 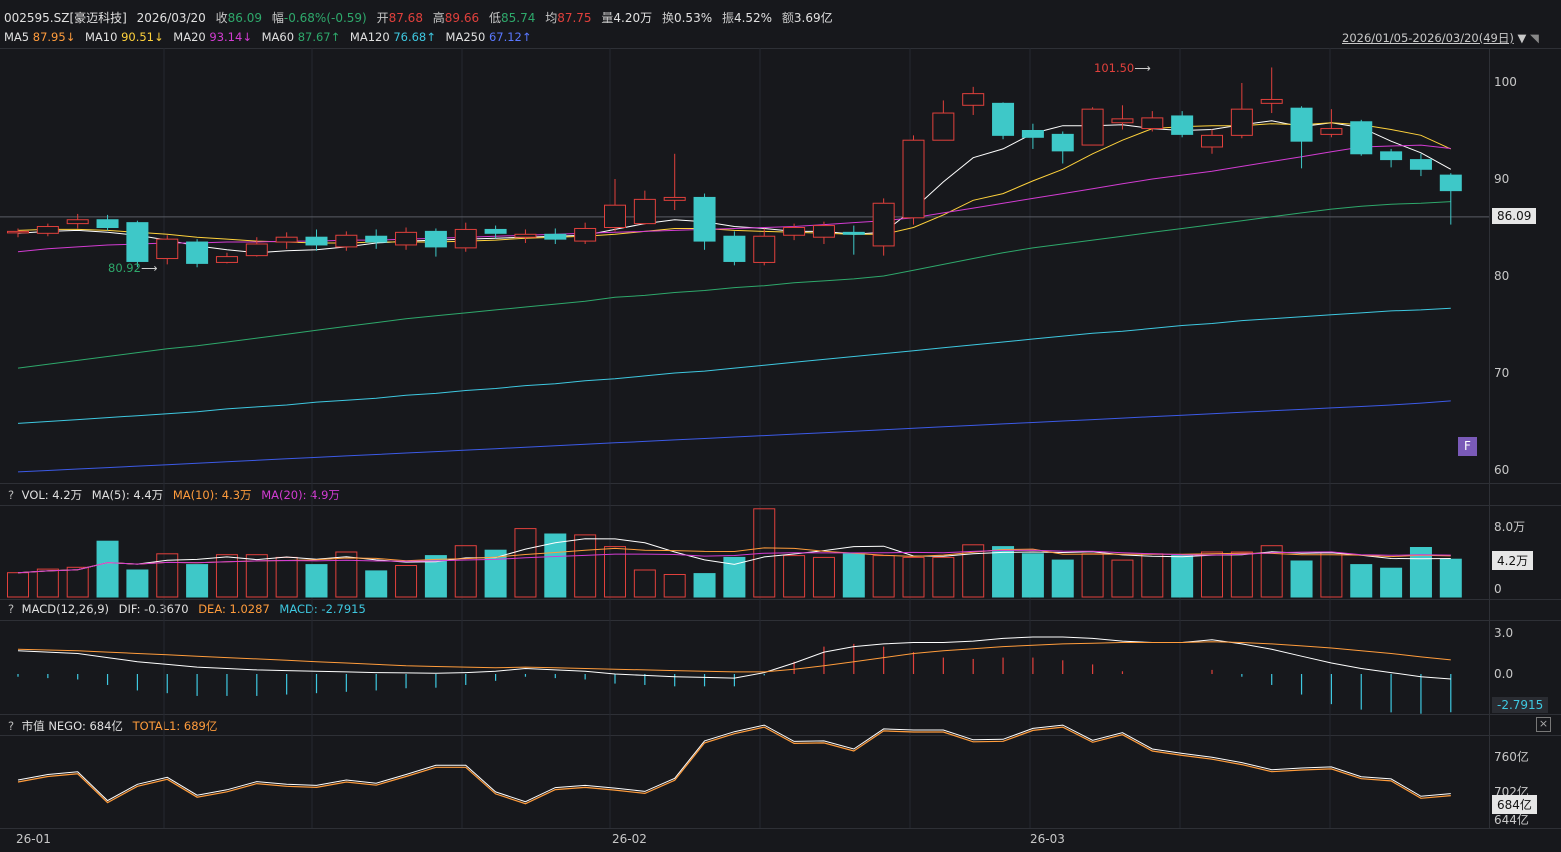 I want to click on ma10-label: MA10, so click(x=101, y=37).